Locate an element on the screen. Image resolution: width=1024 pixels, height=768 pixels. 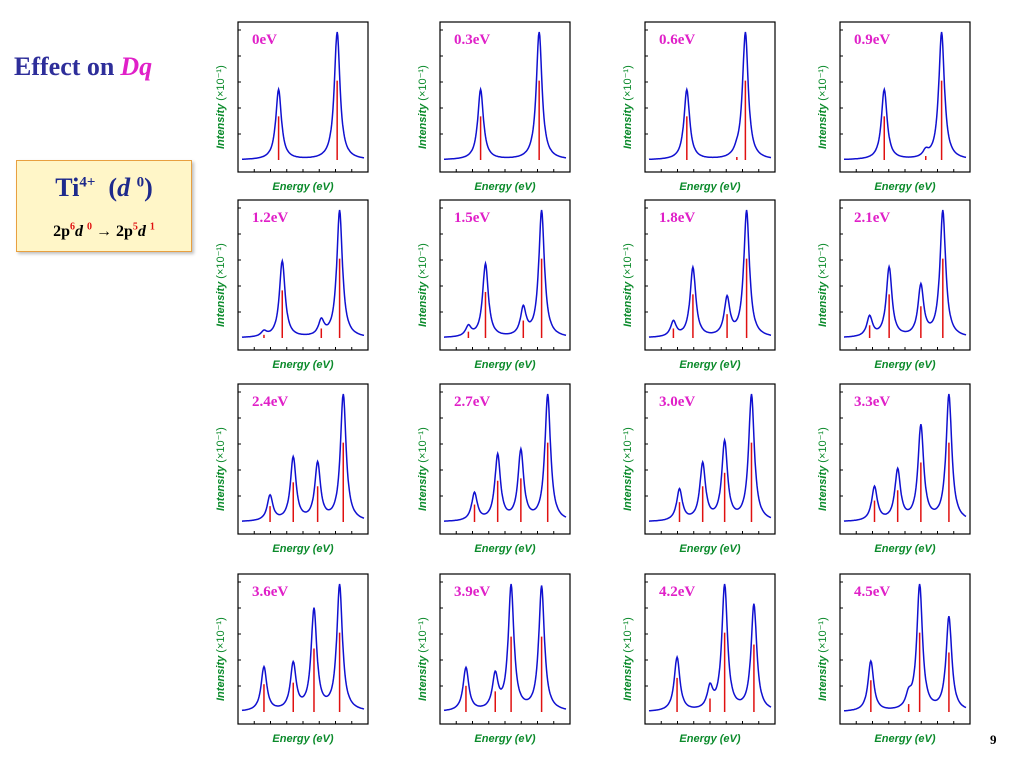
panel-label: 3.0eV is located at coordinates (677, 402).